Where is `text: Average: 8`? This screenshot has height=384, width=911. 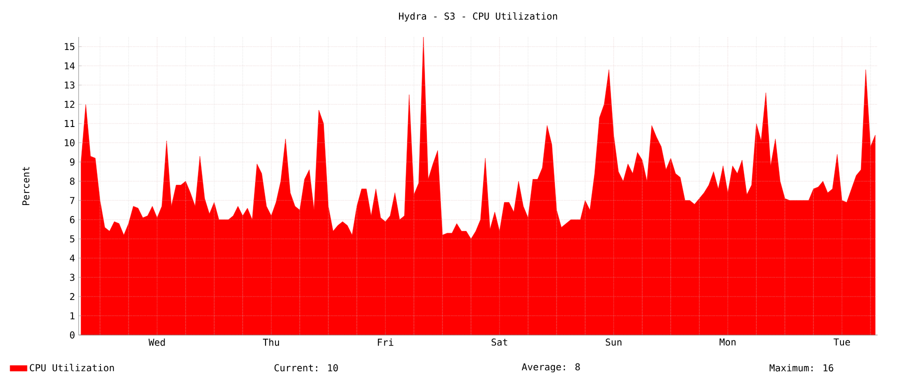 text: Average: 8 is located at coordinates (551, 367).